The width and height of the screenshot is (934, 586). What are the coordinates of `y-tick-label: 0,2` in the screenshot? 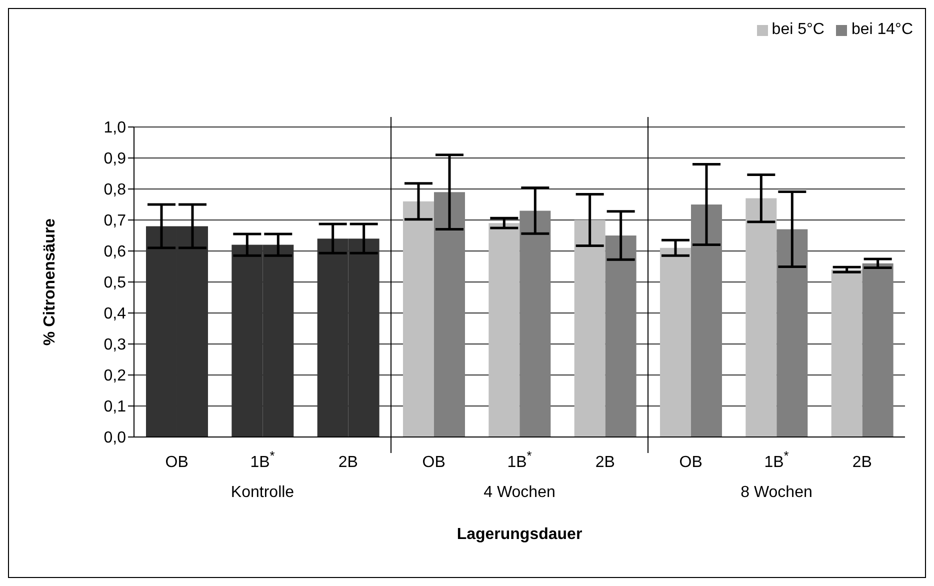 It's located at (115, 376).